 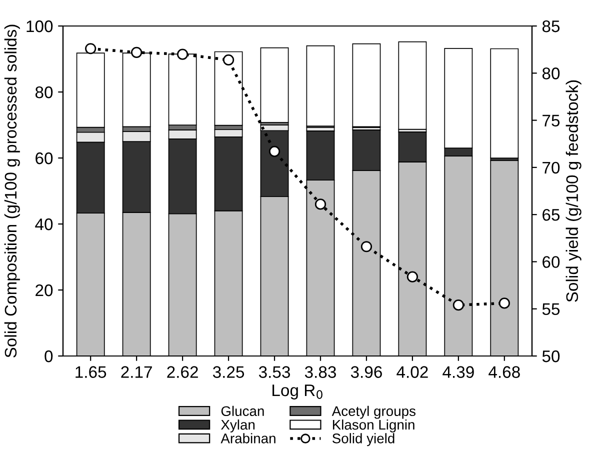 I want to click on y2-axis-title: Solid yield (g/100 g feedstock), so click(x=574, y=191).